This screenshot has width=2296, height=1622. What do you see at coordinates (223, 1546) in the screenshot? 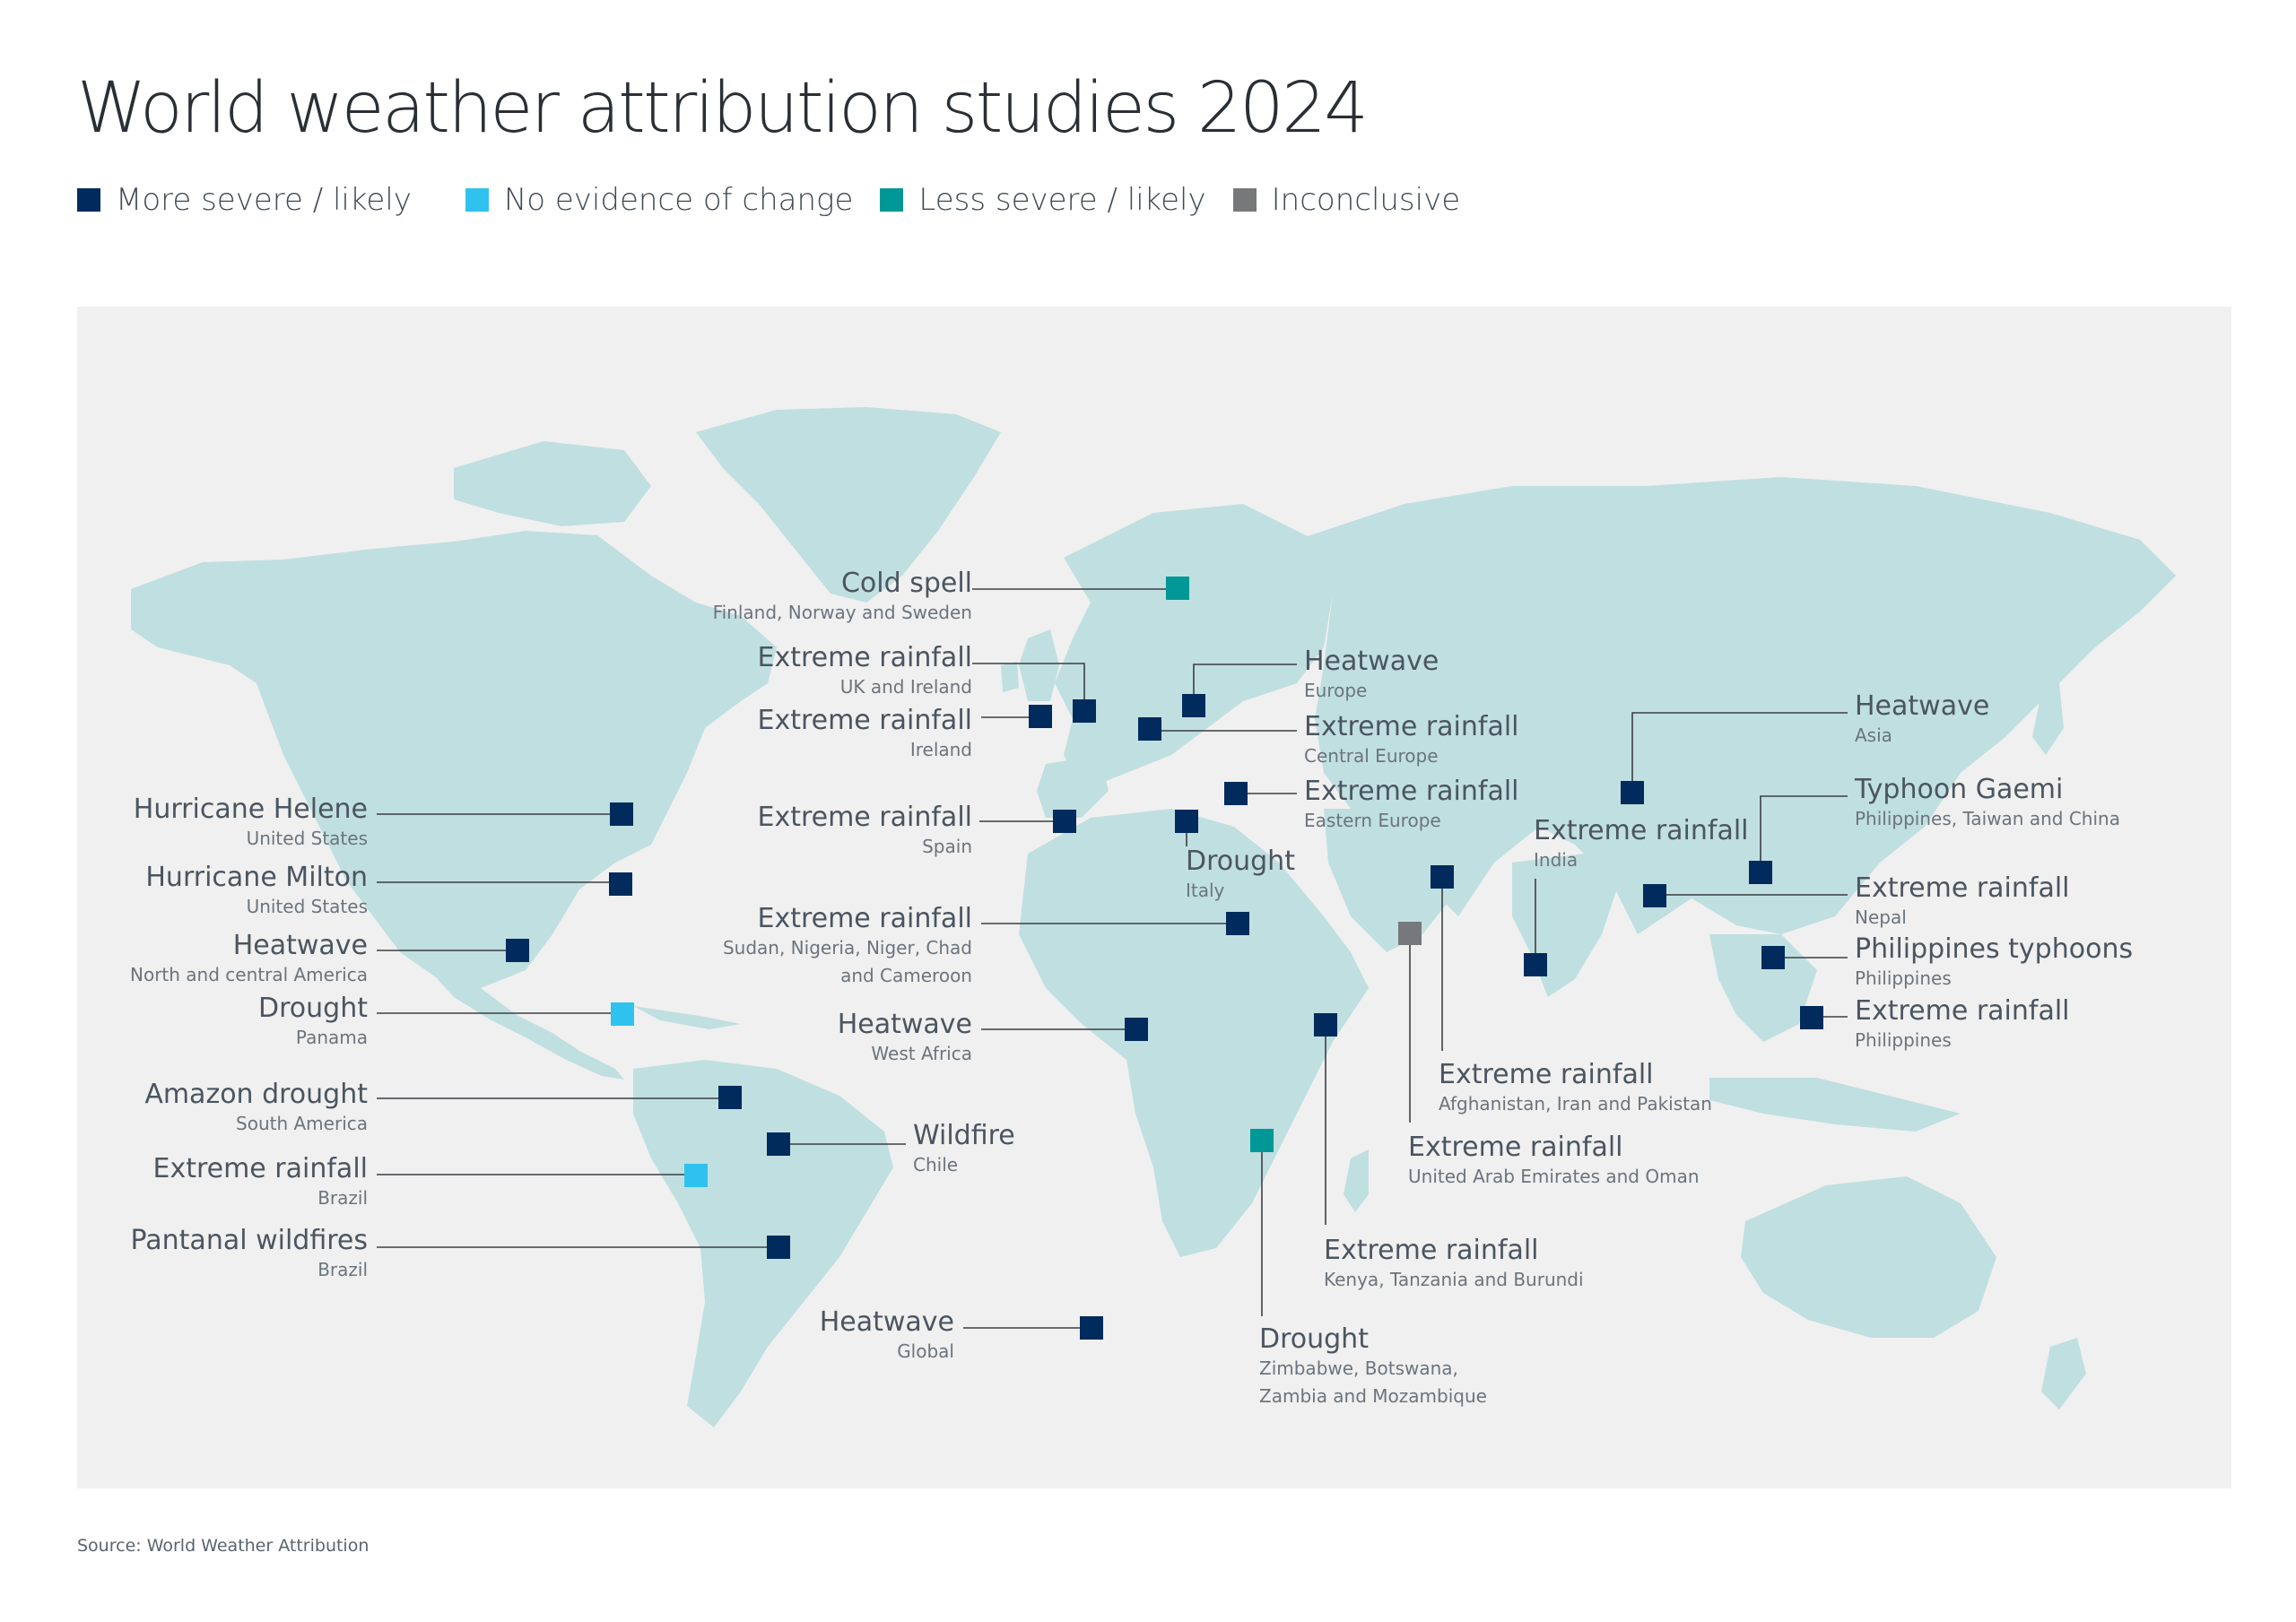
I see `source-note: Source: World Weather Attribution` at bounding box center [223, 1546].